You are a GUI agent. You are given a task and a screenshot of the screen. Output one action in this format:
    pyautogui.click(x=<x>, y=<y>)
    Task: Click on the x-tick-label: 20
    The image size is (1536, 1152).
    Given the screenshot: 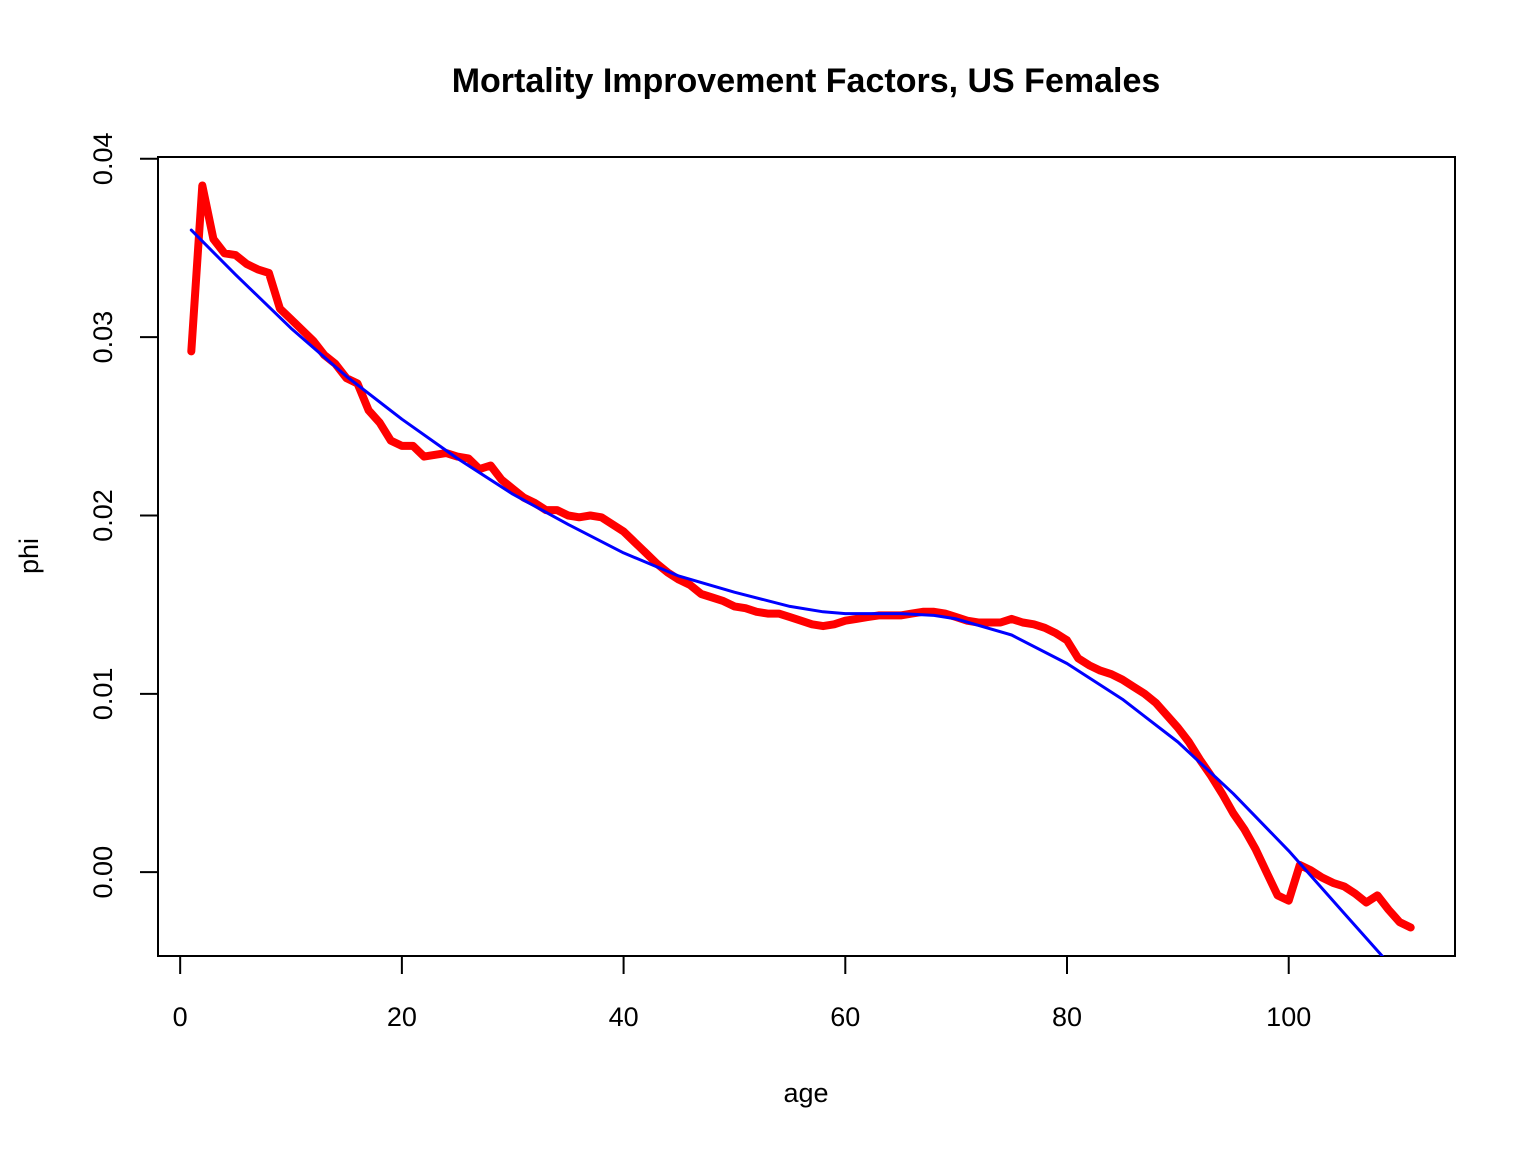 What is the action you would take?
    pyautogui.click(x=402, y=1017)
    